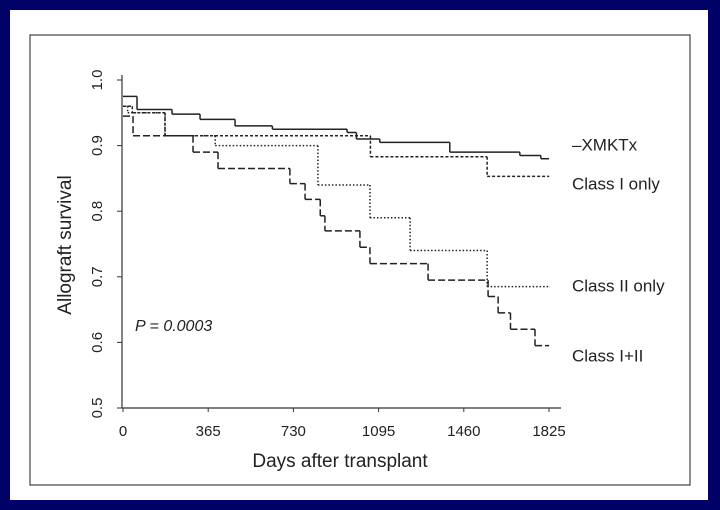 The image size is (720, 510). What do you see at coordinates (340, 461) in the screenshot?
I see `x-axis-label: Days after transplant` at bounding box center [340, 461].